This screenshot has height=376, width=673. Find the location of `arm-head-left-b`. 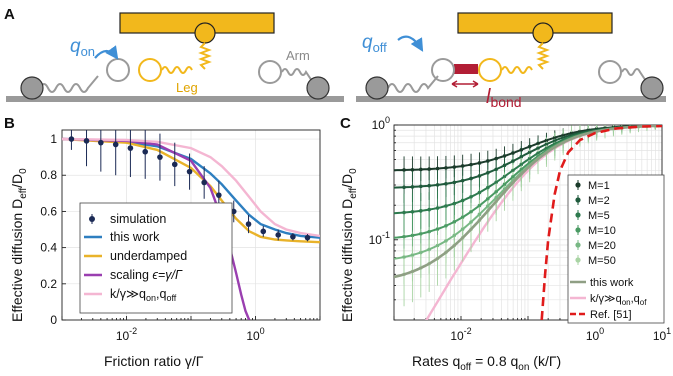

arm-head-left-b is located at coordinates (270, 72).